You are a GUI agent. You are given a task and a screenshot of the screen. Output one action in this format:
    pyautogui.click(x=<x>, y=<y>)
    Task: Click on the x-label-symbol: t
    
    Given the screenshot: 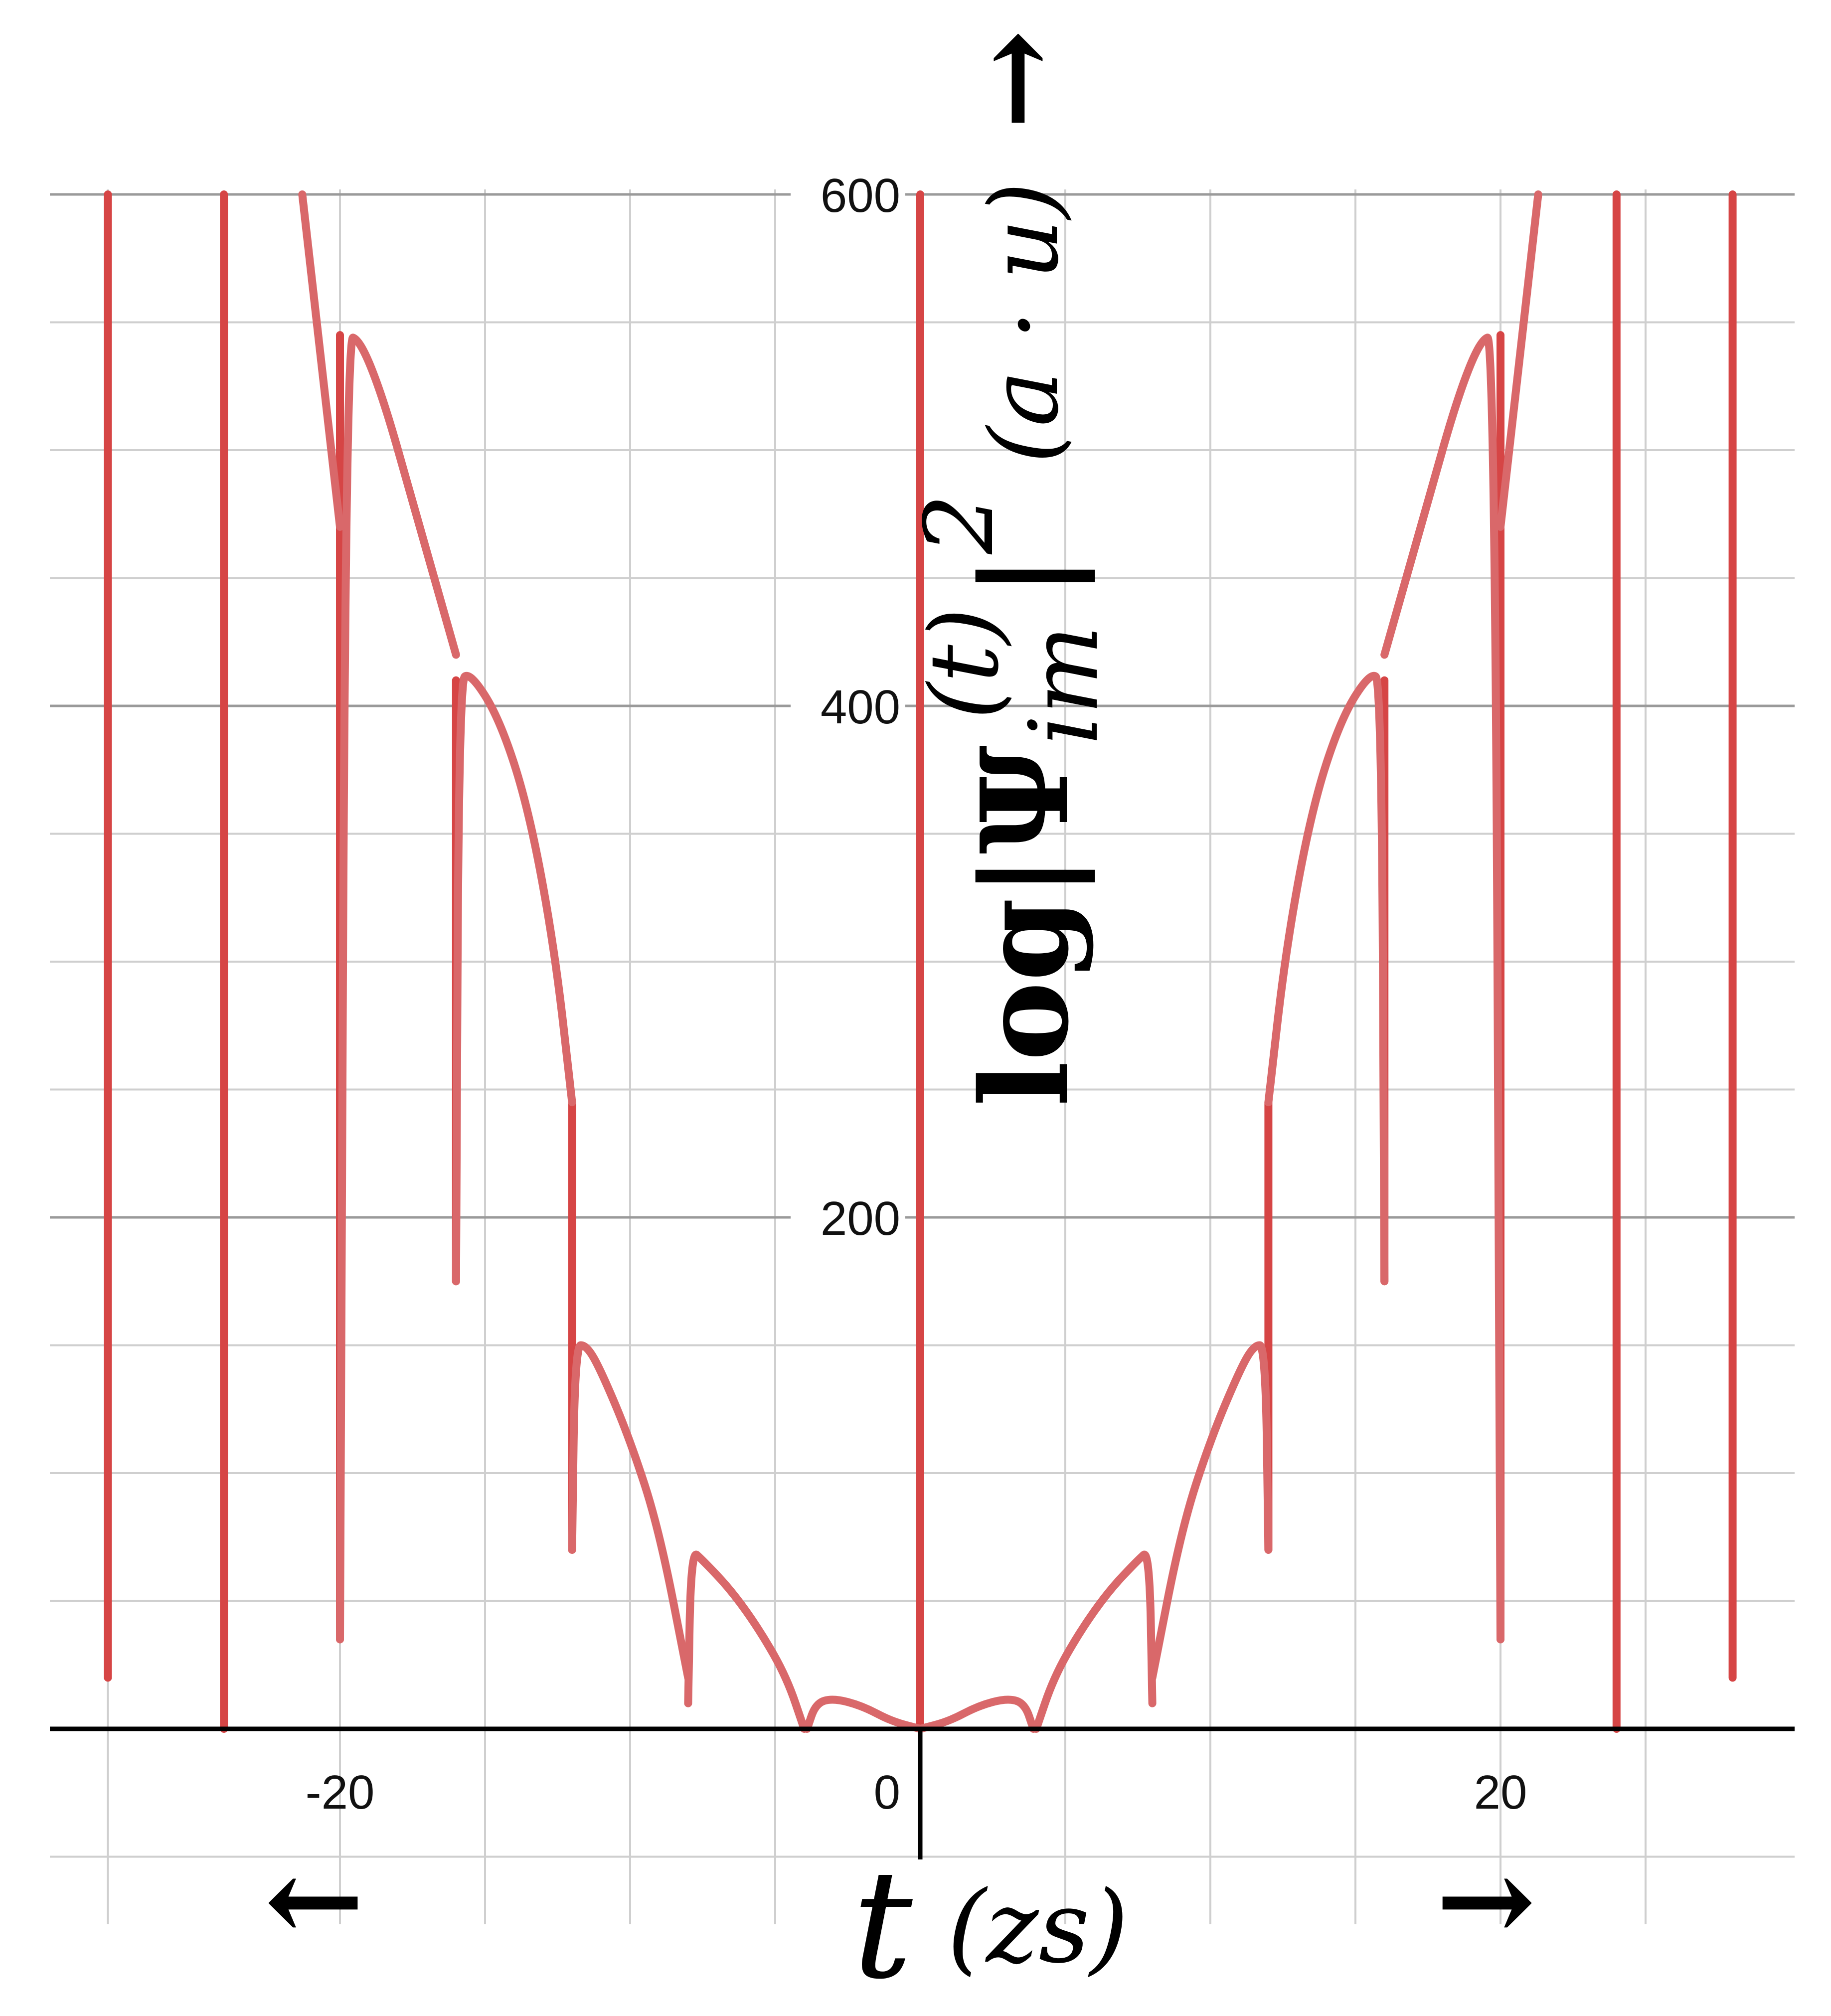 What is the action you would take?
    pyautogui.click(x=883, y=1925)
    